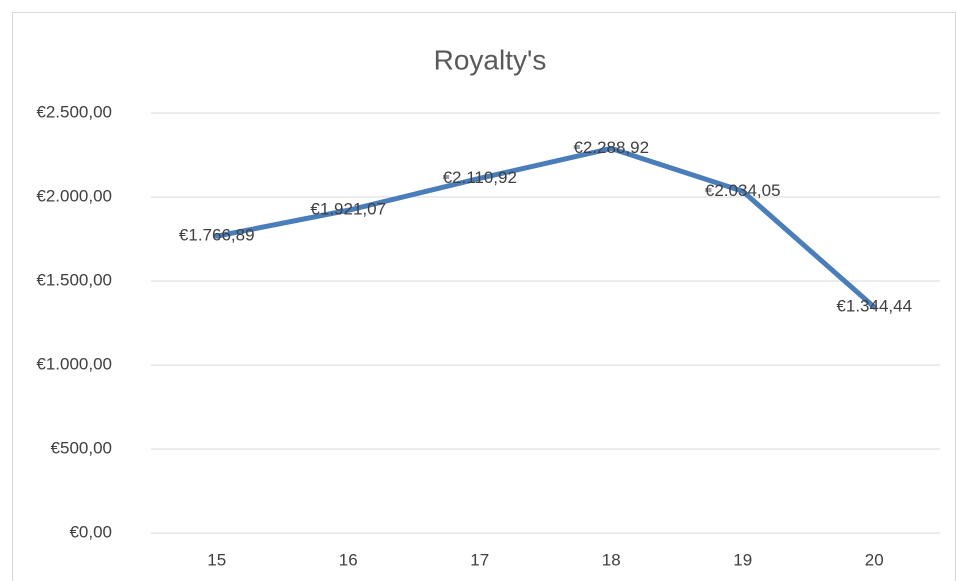  I want to click on x-tick-label: 20, so click(874, 559).